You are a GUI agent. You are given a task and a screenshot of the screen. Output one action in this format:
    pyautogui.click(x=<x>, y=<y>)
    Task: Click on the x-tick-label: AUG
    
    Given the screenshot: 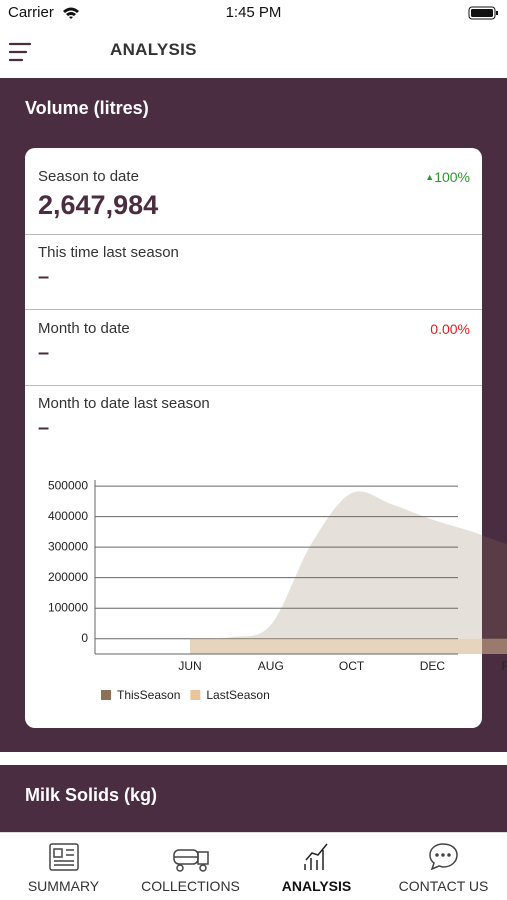 What is the action you would take?
    pyautogui.click(x=271, y=666)
    